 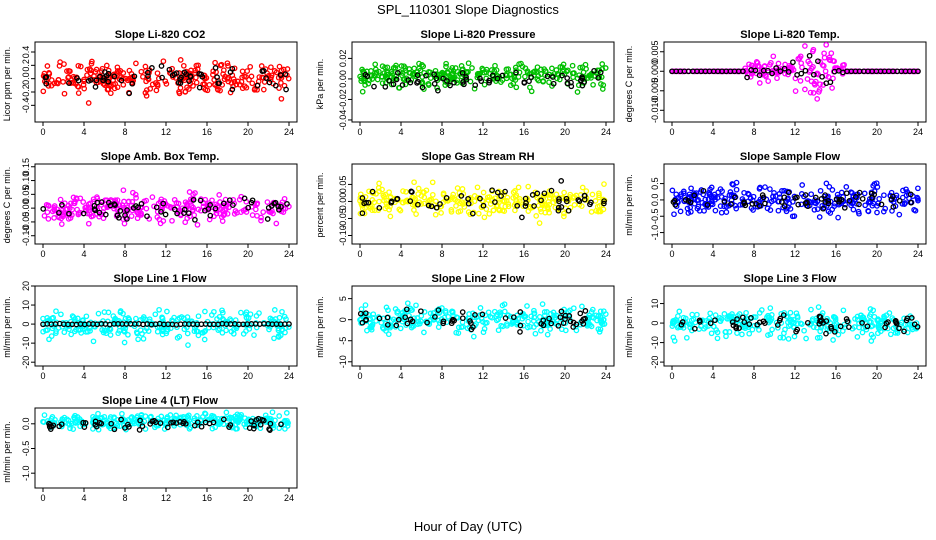 I want to click on y-axis-label: ml/min per min., so click(x=7, y=327).